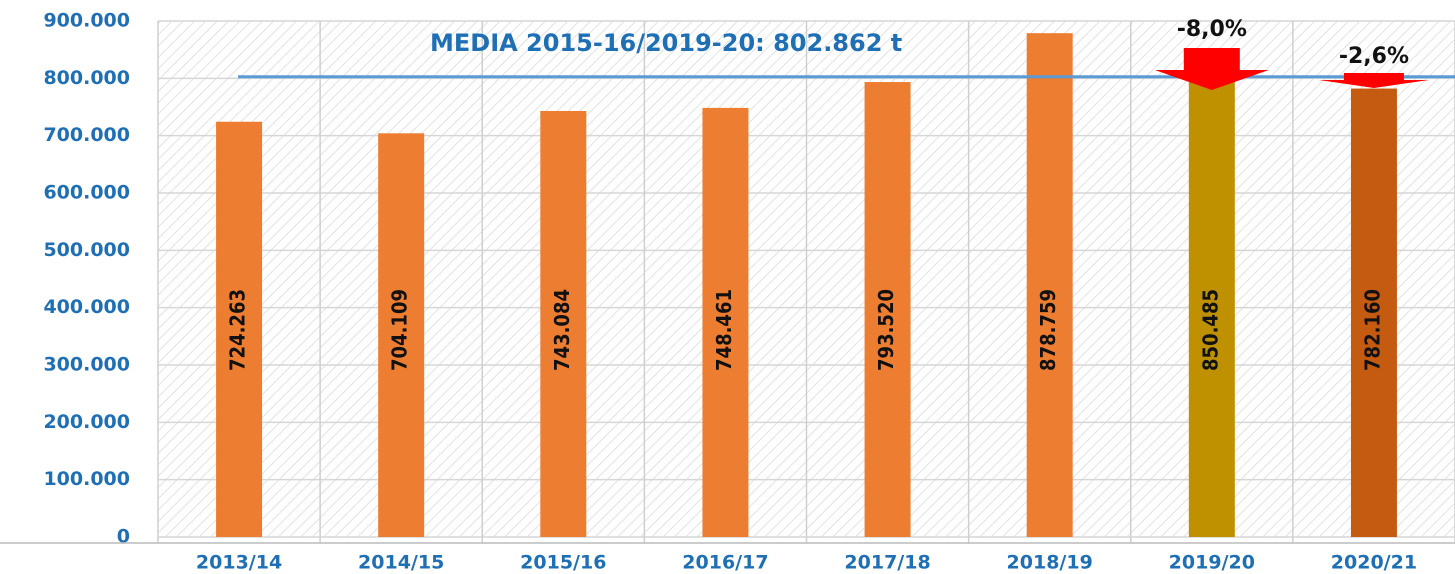  I want to click on annotation: -8,0%, so click(1212, 29).